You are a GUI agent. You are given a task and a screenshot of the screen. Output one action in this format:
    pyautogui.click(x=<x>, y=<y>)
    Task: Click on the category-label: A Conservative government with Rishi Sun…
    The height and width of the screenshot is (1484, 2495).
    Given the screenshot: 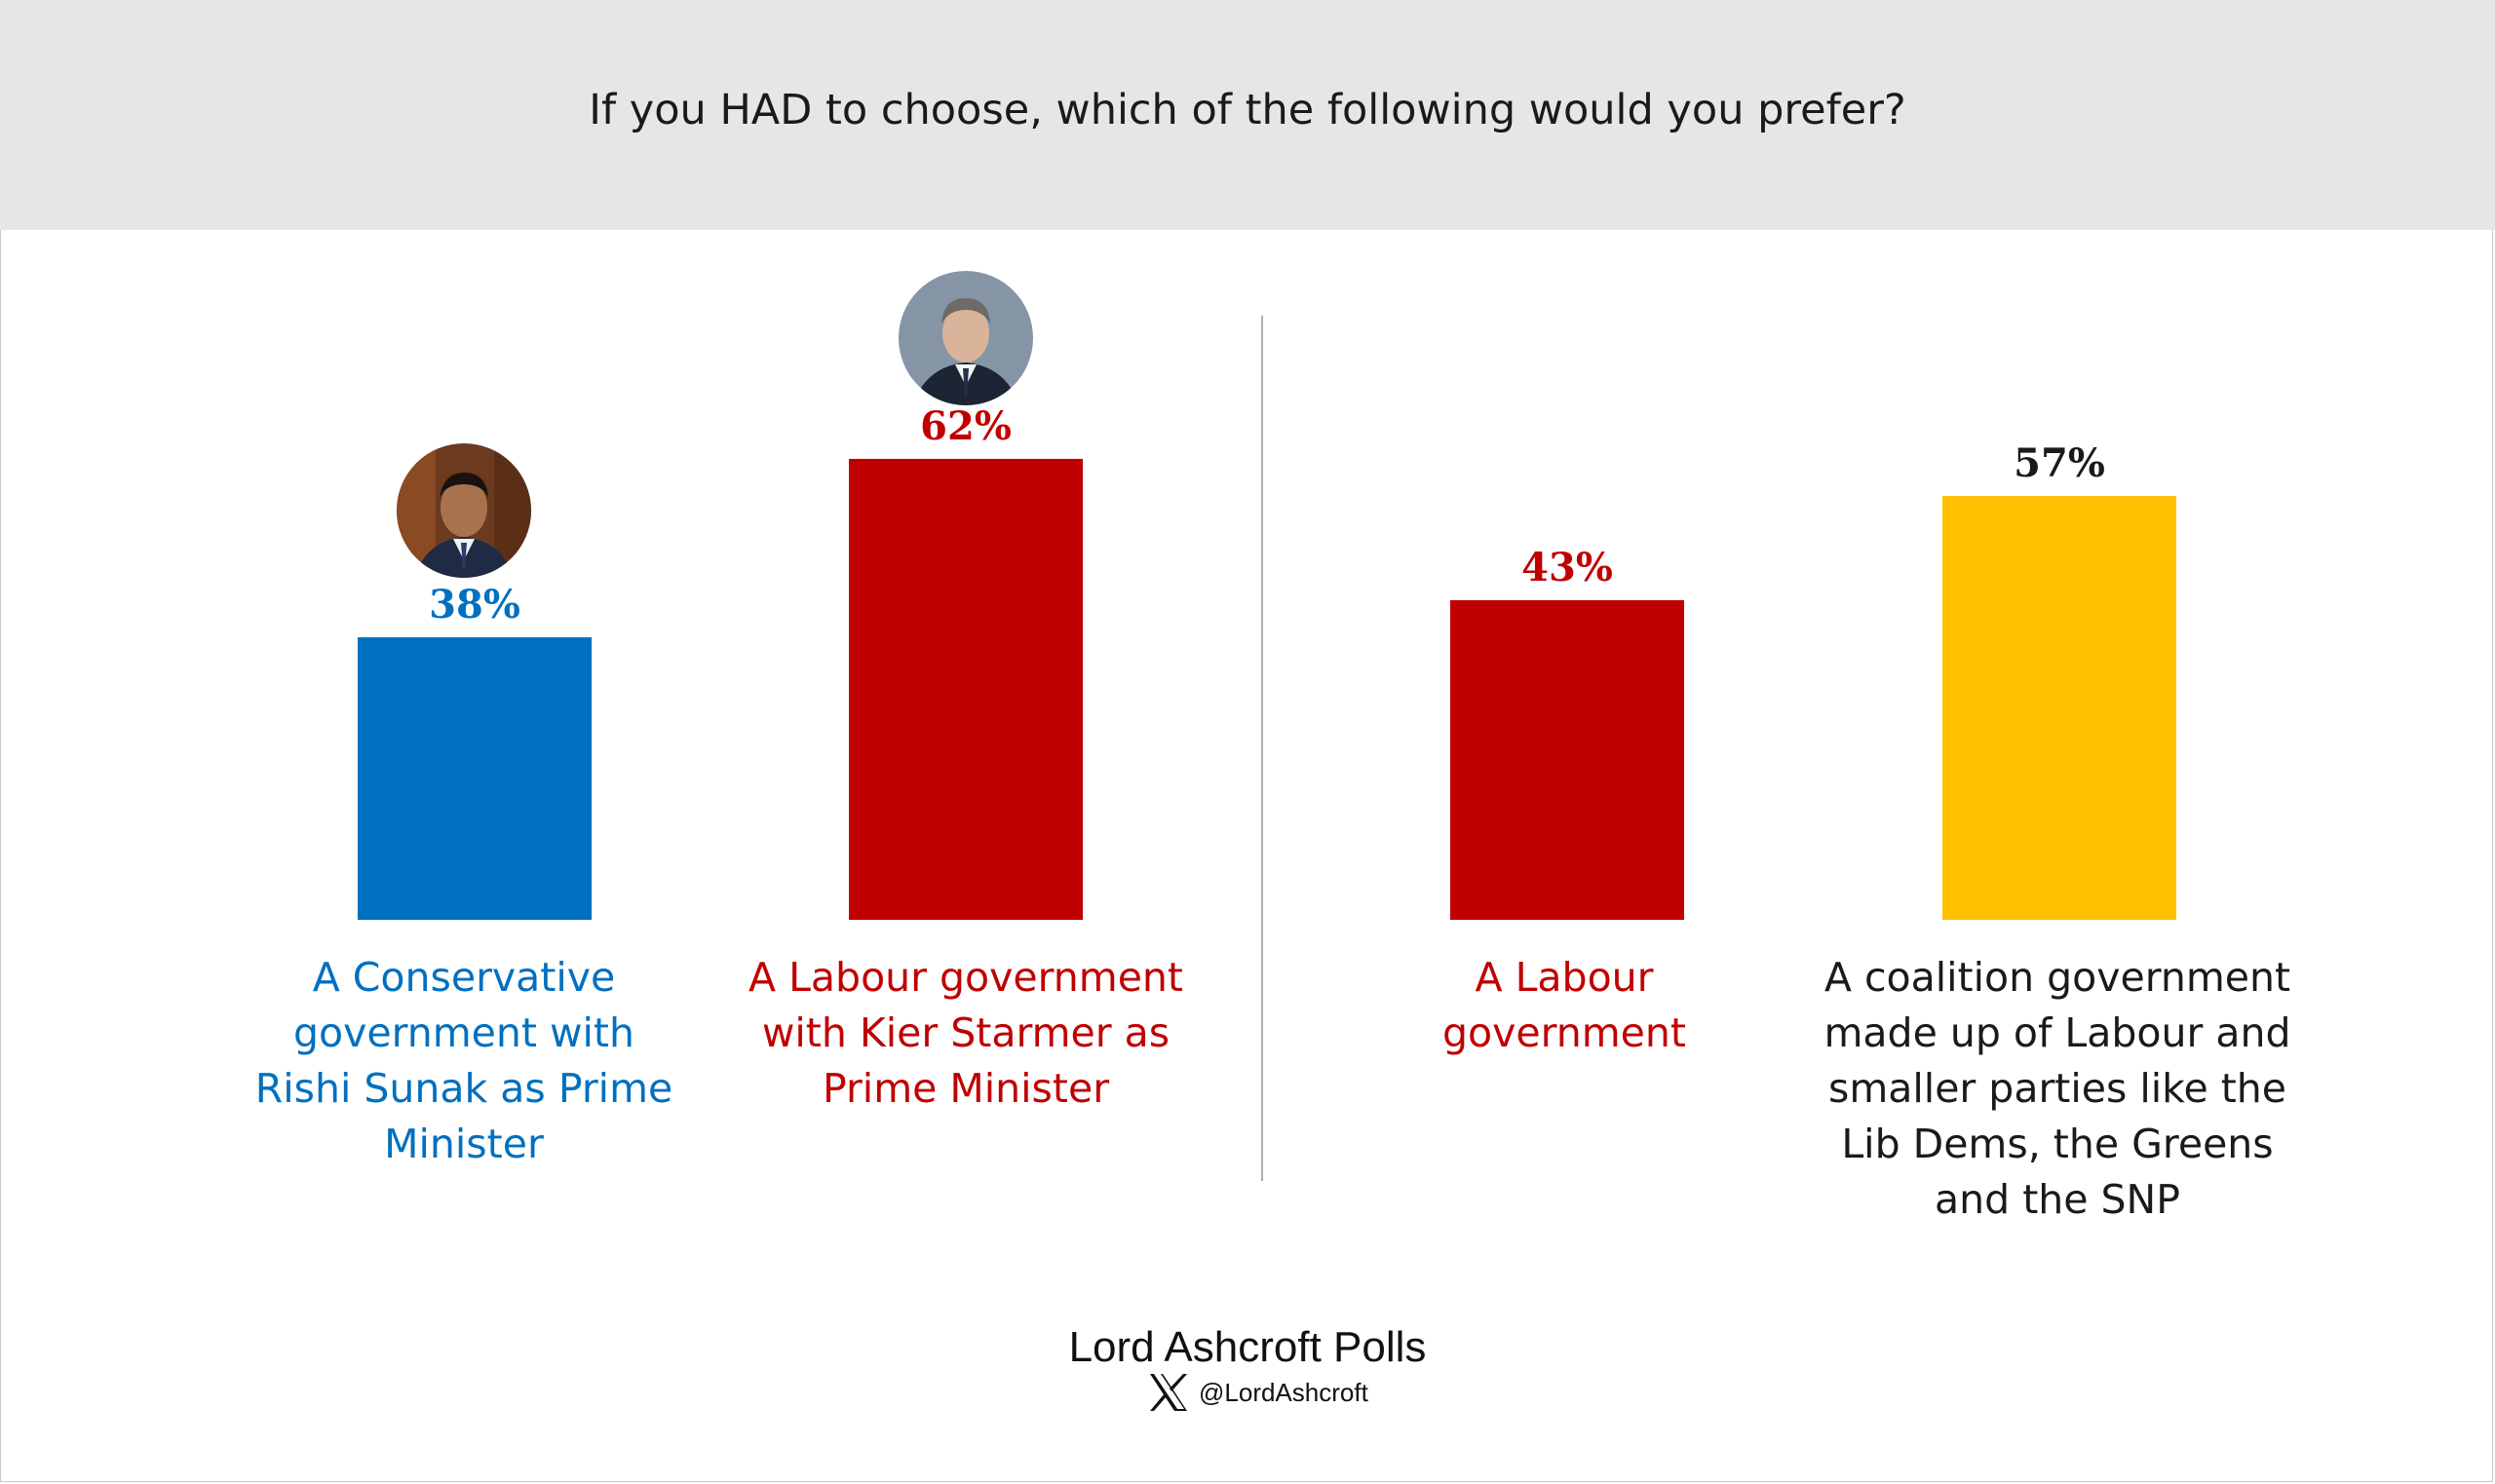 What is the action you would take?
    pyautogui.click(x=463, y=1060)
    